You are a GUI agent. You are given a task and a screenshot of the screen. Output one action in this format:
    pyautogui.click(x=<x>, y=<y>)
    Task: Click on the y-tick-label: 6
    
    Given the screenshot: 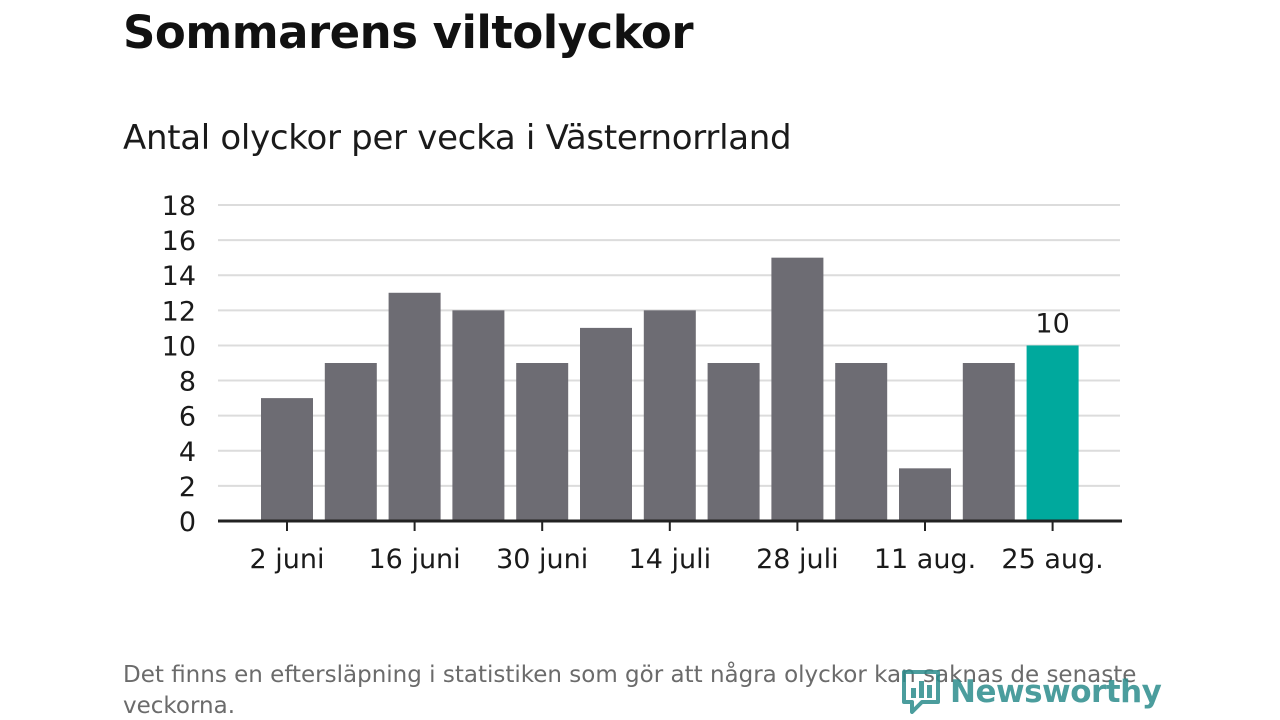 What is the action you would take?
    pyautogui.click(x=187, y=417)
    